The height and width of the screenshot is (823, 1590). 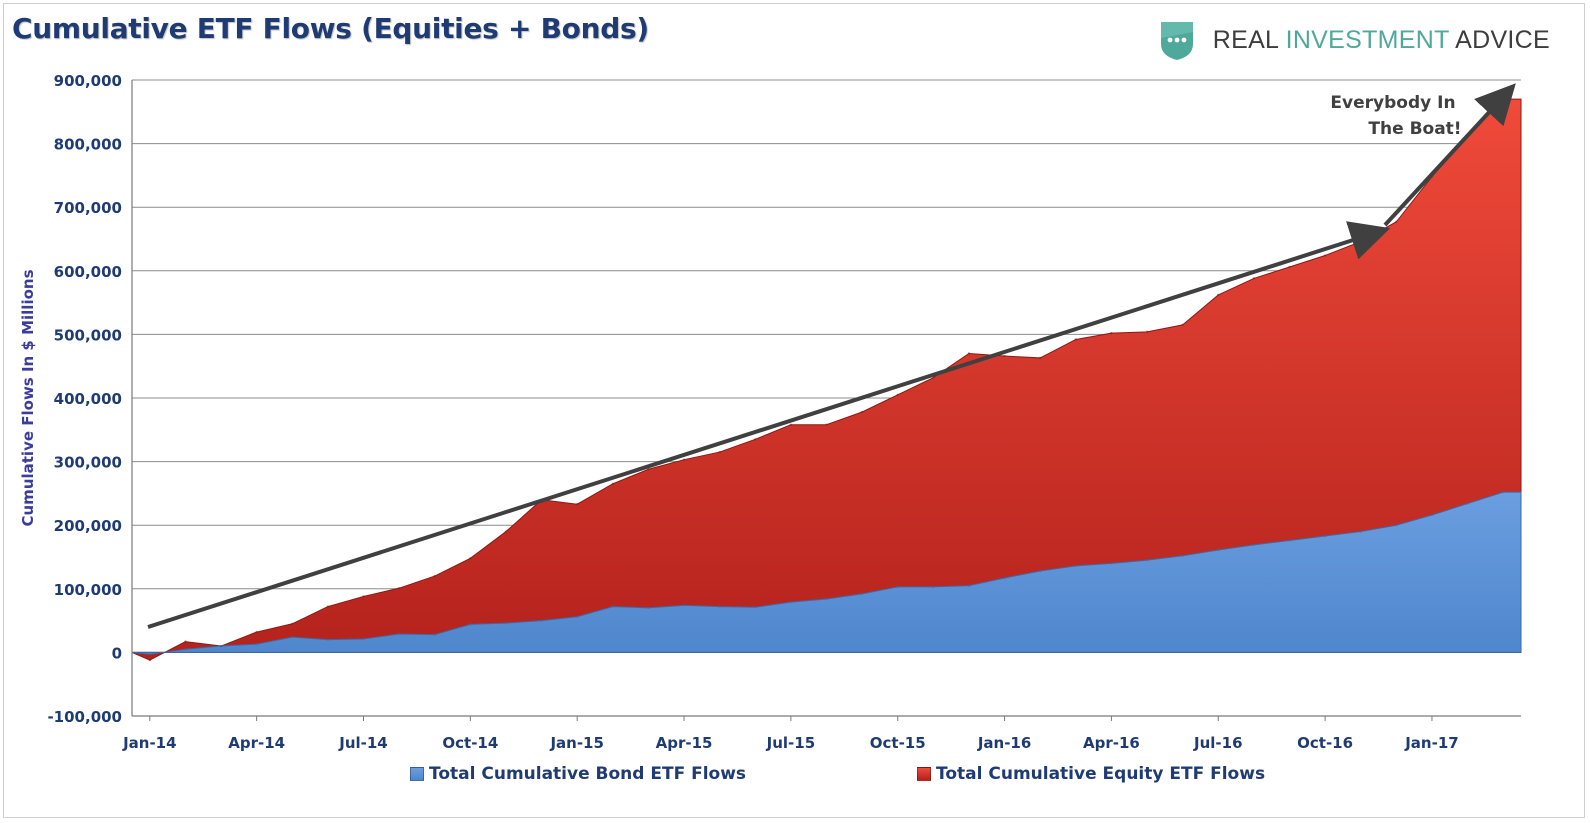 I want to click on x-tick-label: Oct-16, so click(x=1325, y=743).